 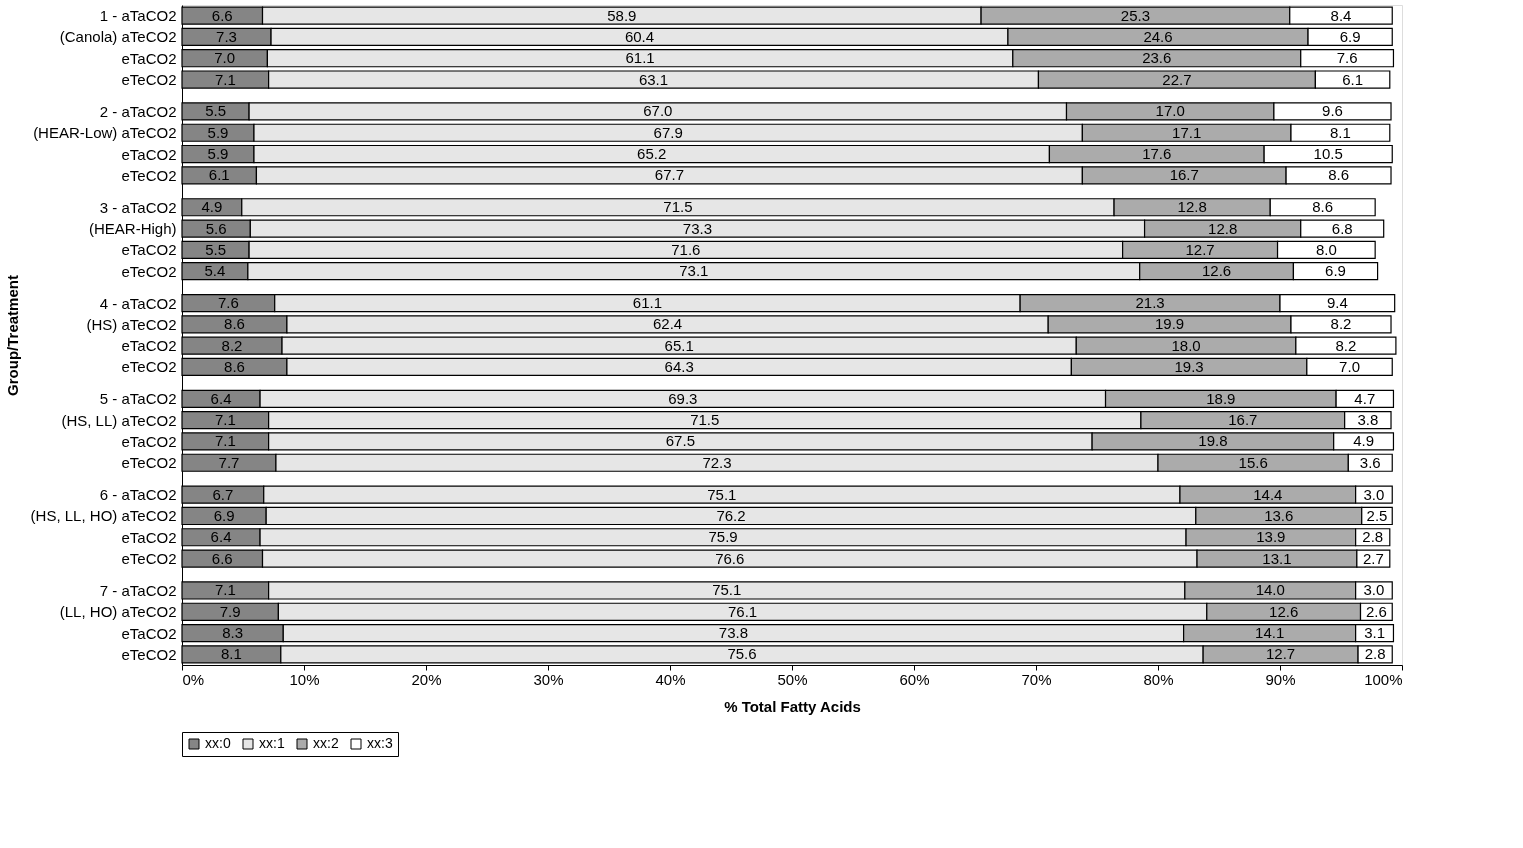 I want to click on y-tick-label: 4 - aTaCO2, so click(x=138, y=303).